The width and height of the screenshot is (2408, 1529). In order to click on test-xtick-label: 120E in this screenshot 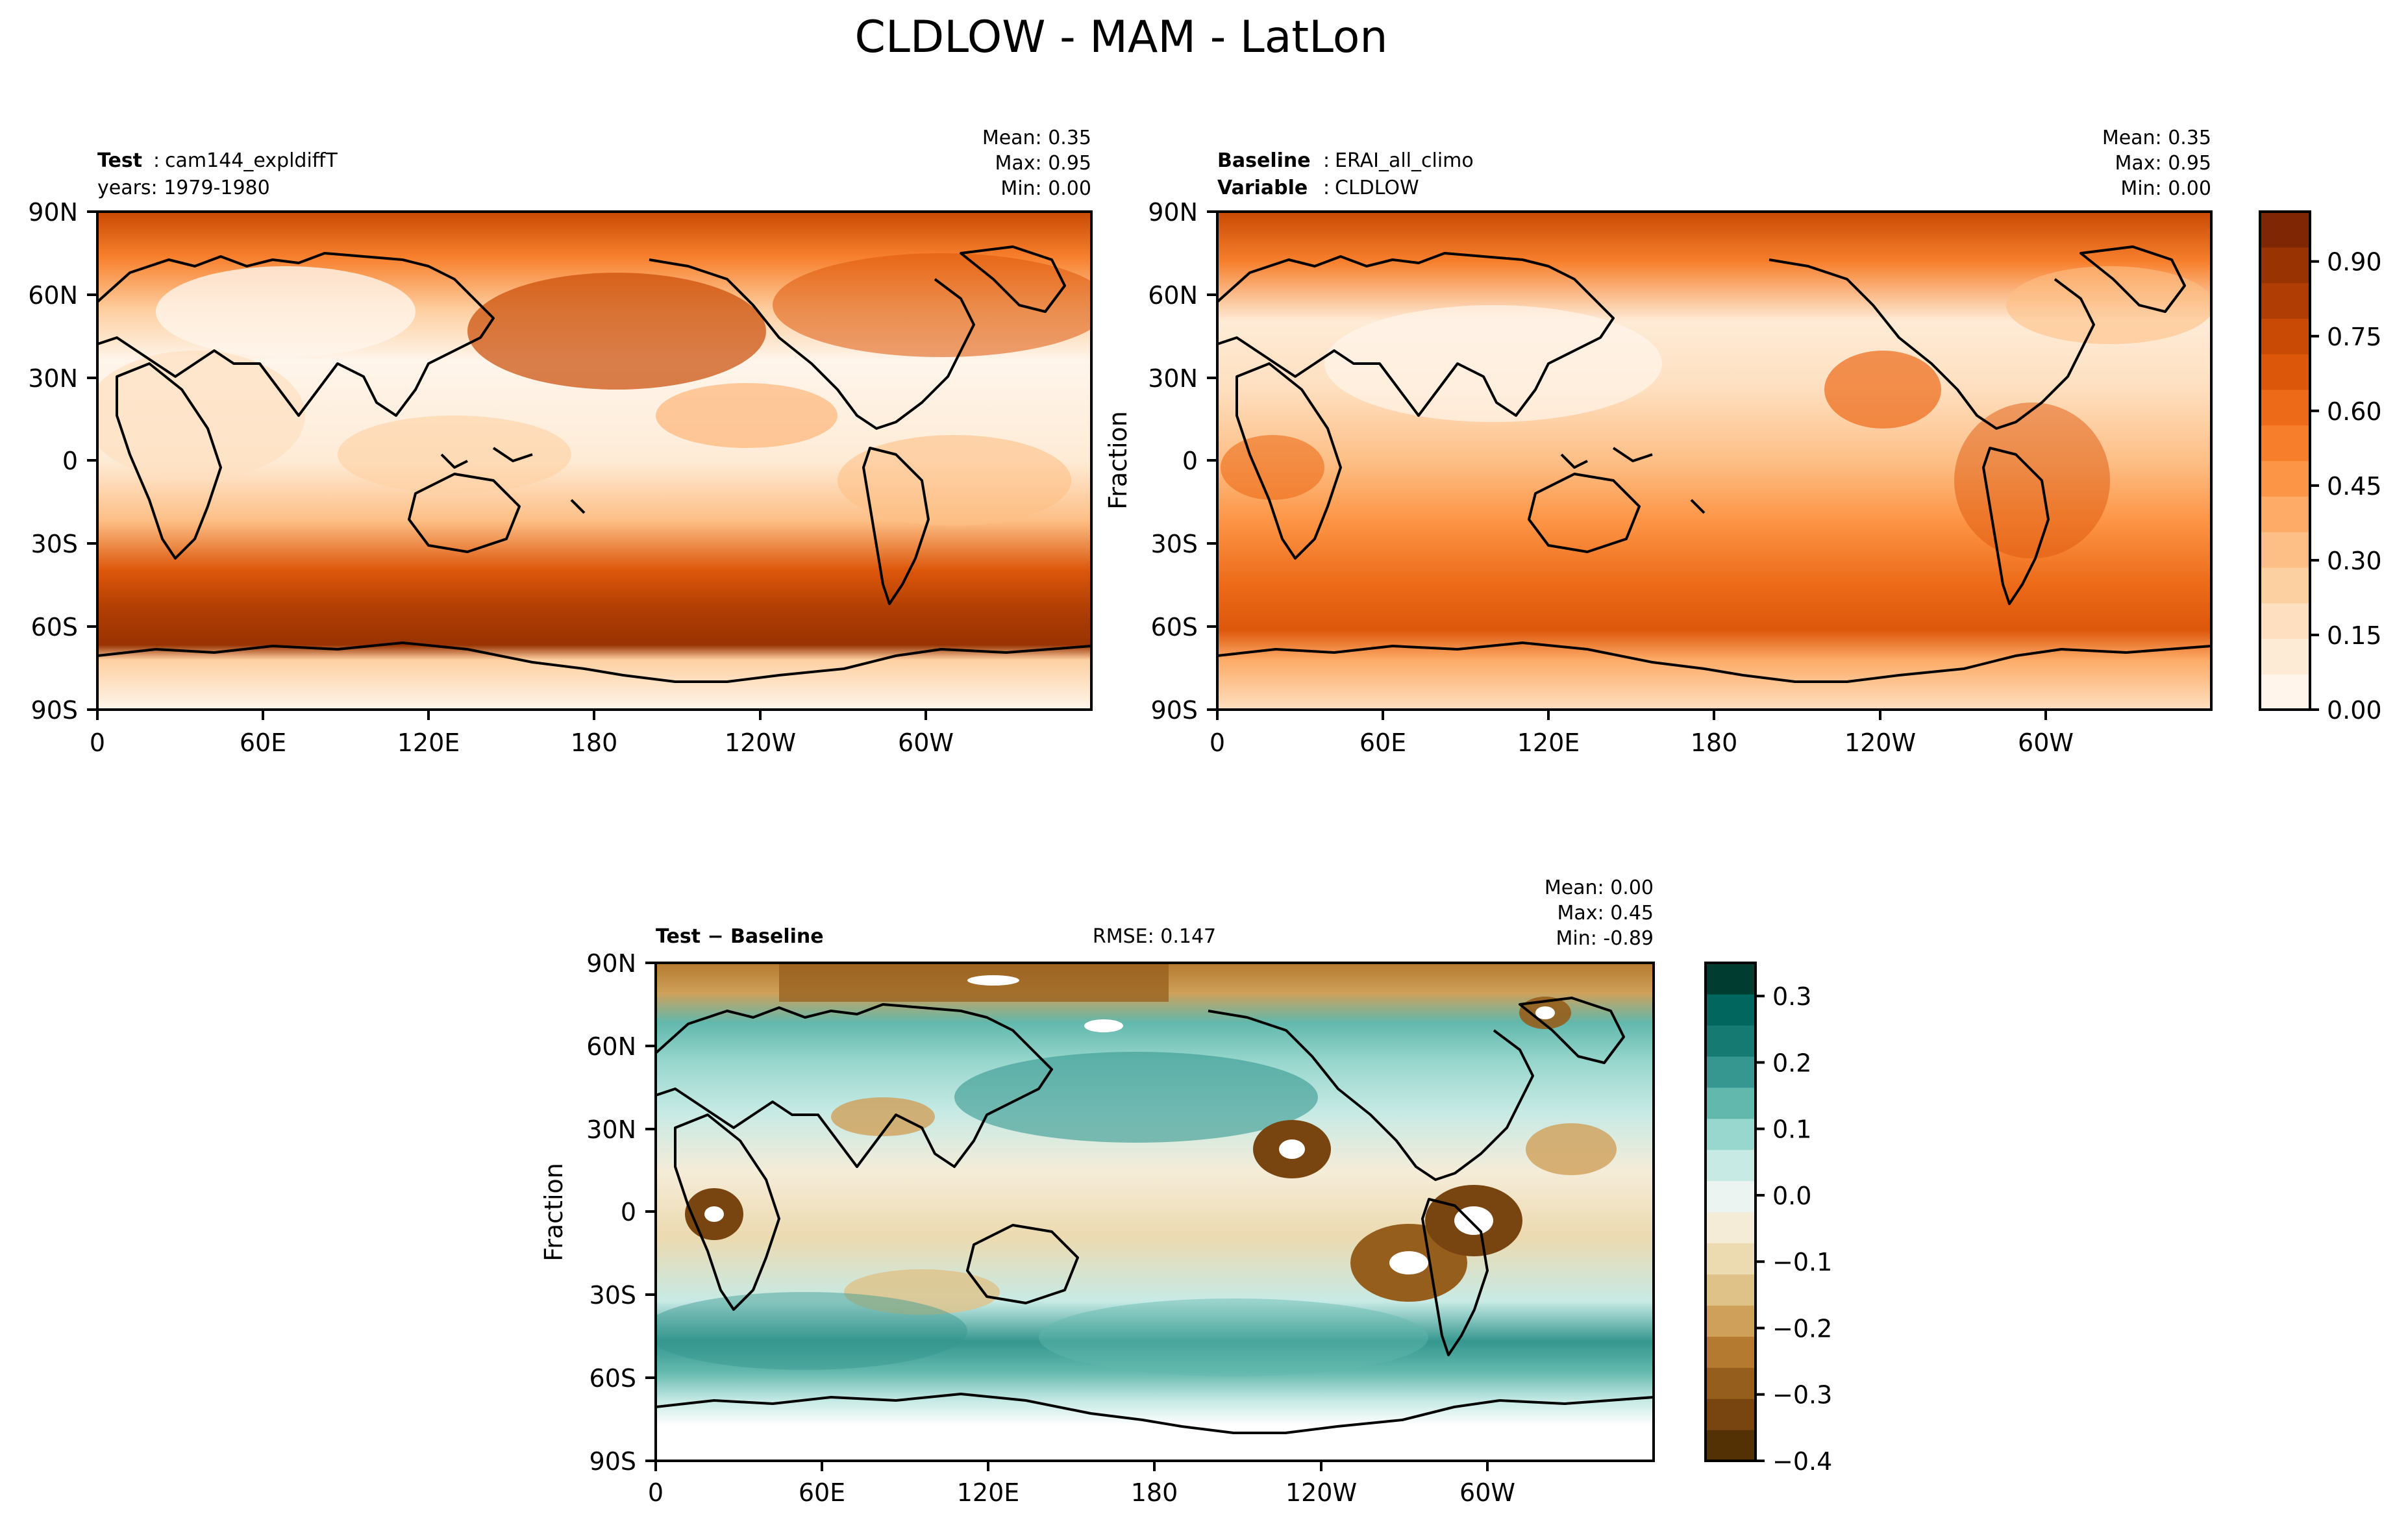, I will do `click(428, 742)`.